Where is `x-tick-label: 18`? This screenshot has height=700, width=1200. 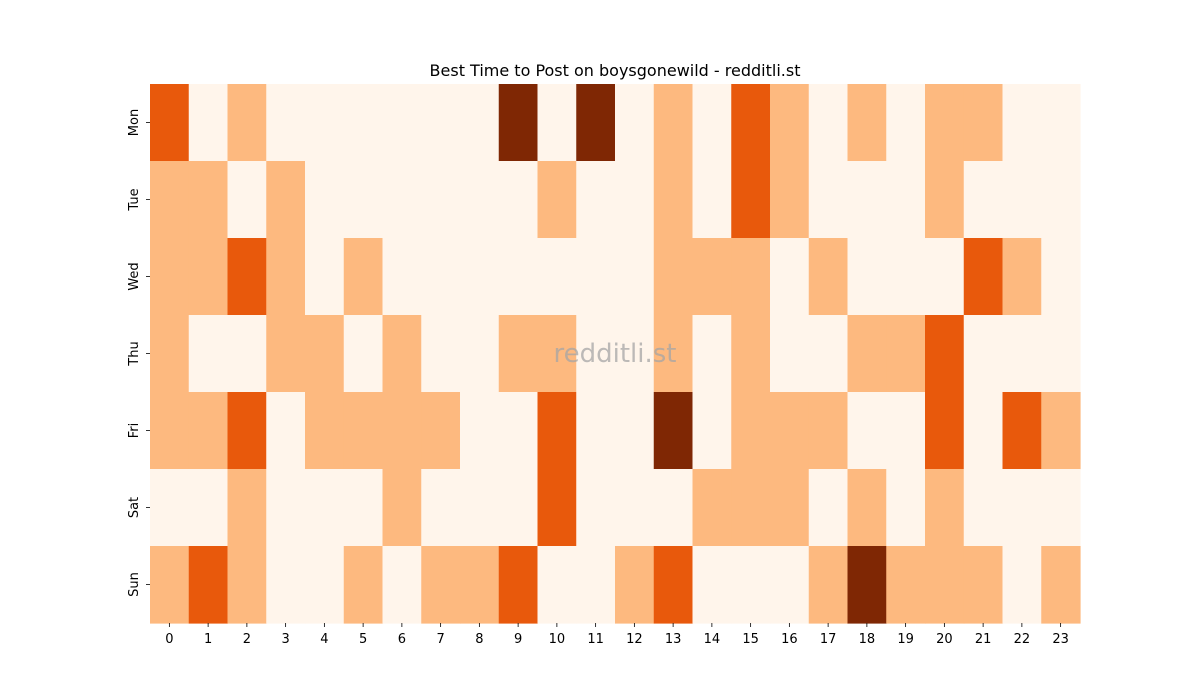 x-tick-label: 18 is located at coordinates (867, 639).